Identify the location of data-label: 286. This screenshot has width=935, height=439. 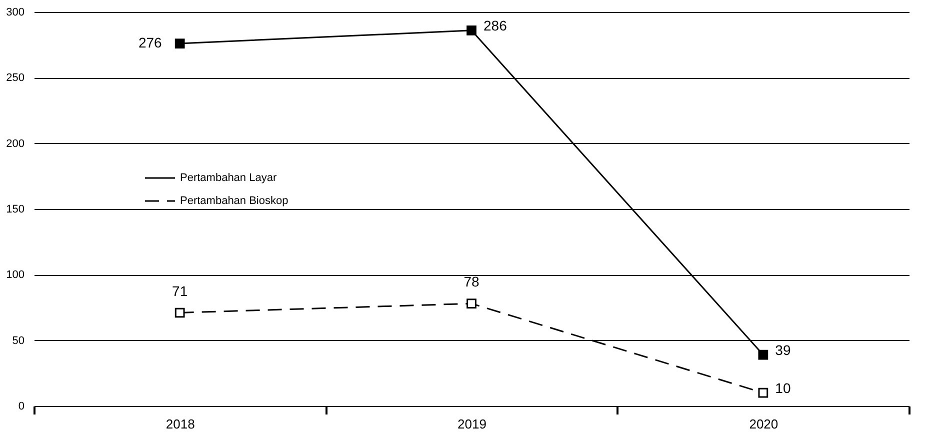
(496, 25).